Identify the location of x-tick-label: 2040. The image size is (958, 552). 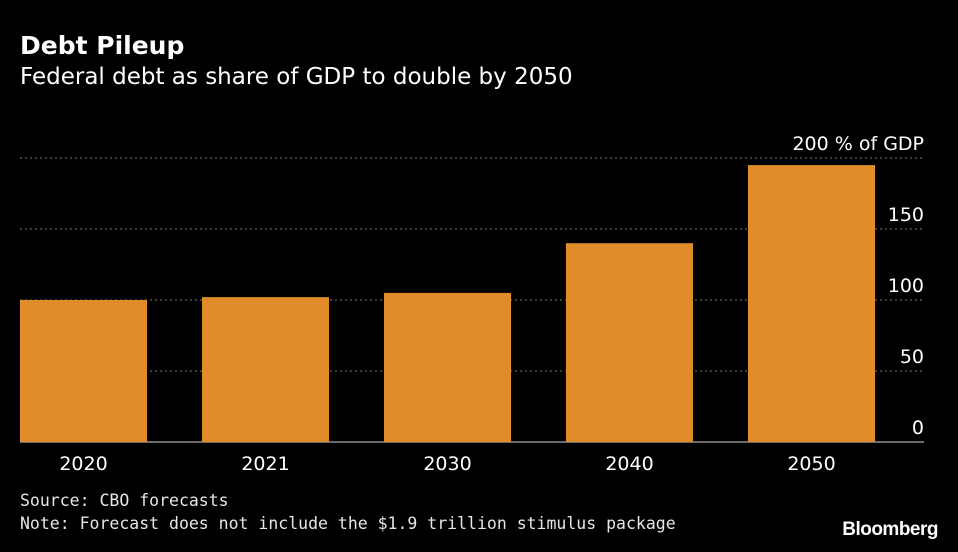
(629, 464).